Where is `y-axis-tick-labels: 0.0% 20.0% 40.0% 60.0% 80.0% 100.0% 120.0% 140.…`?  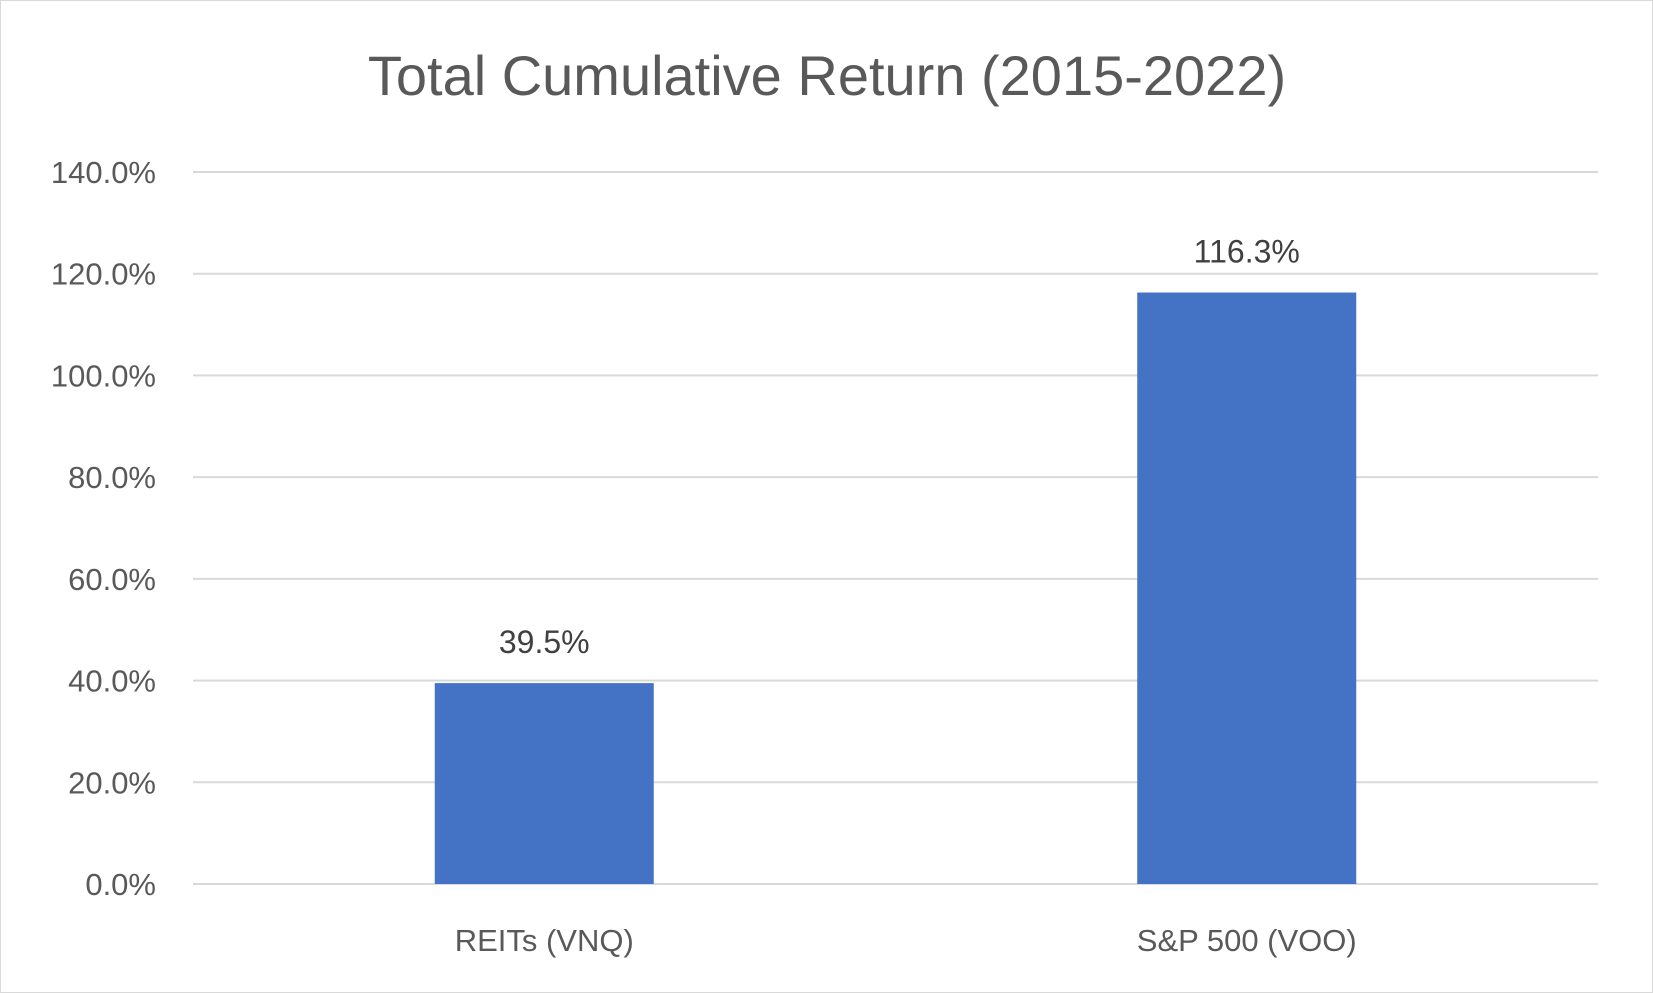 y-axis-tick-labels: 0.0% 20.0% 40.0% 60.0% 80.0% 100.0% 120.0% 140.… is located at coordinates (103, 528).